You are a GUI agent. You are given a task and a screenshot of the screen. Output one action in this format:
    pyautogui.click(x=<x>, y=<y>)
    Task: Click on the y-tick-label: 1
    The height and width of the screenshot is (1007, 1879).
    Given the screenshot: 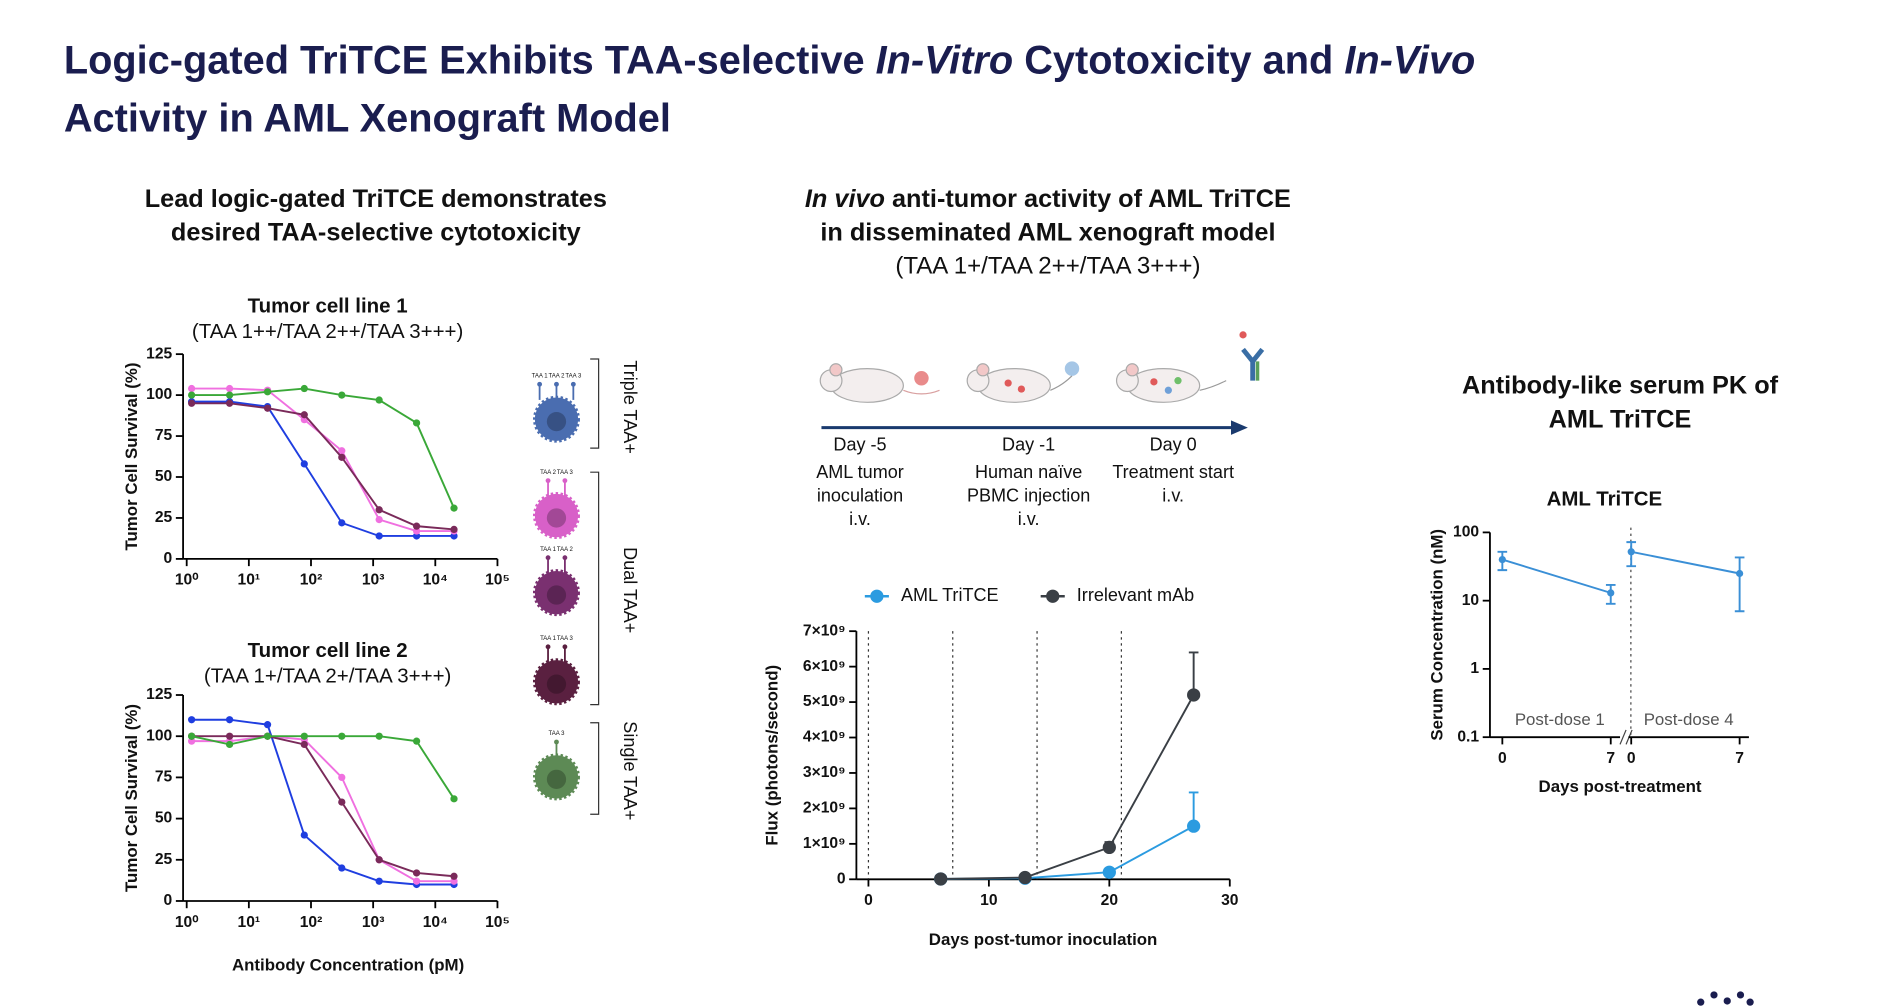 What is the action you would take?
    pyautogui.click(x=1474, y=668)
    